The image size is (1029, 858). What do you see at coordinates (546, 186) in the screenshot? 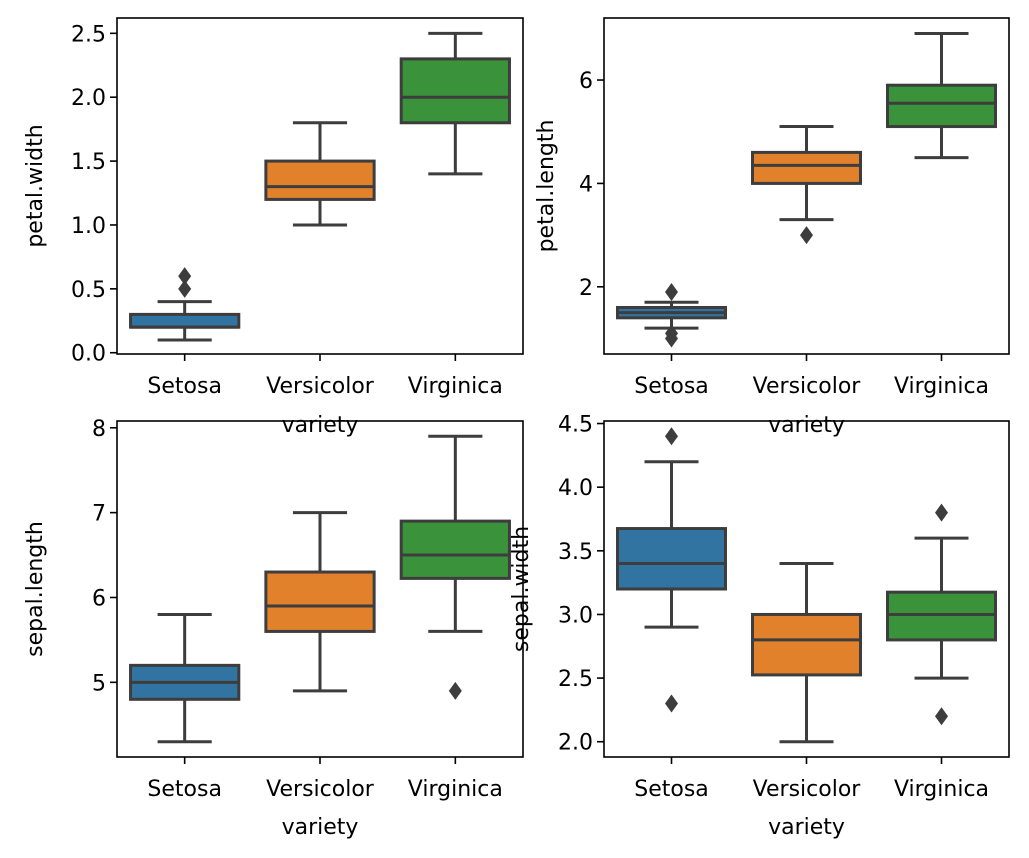
I see `y-axis-label: petal.length` at bounding box center [546, 186].